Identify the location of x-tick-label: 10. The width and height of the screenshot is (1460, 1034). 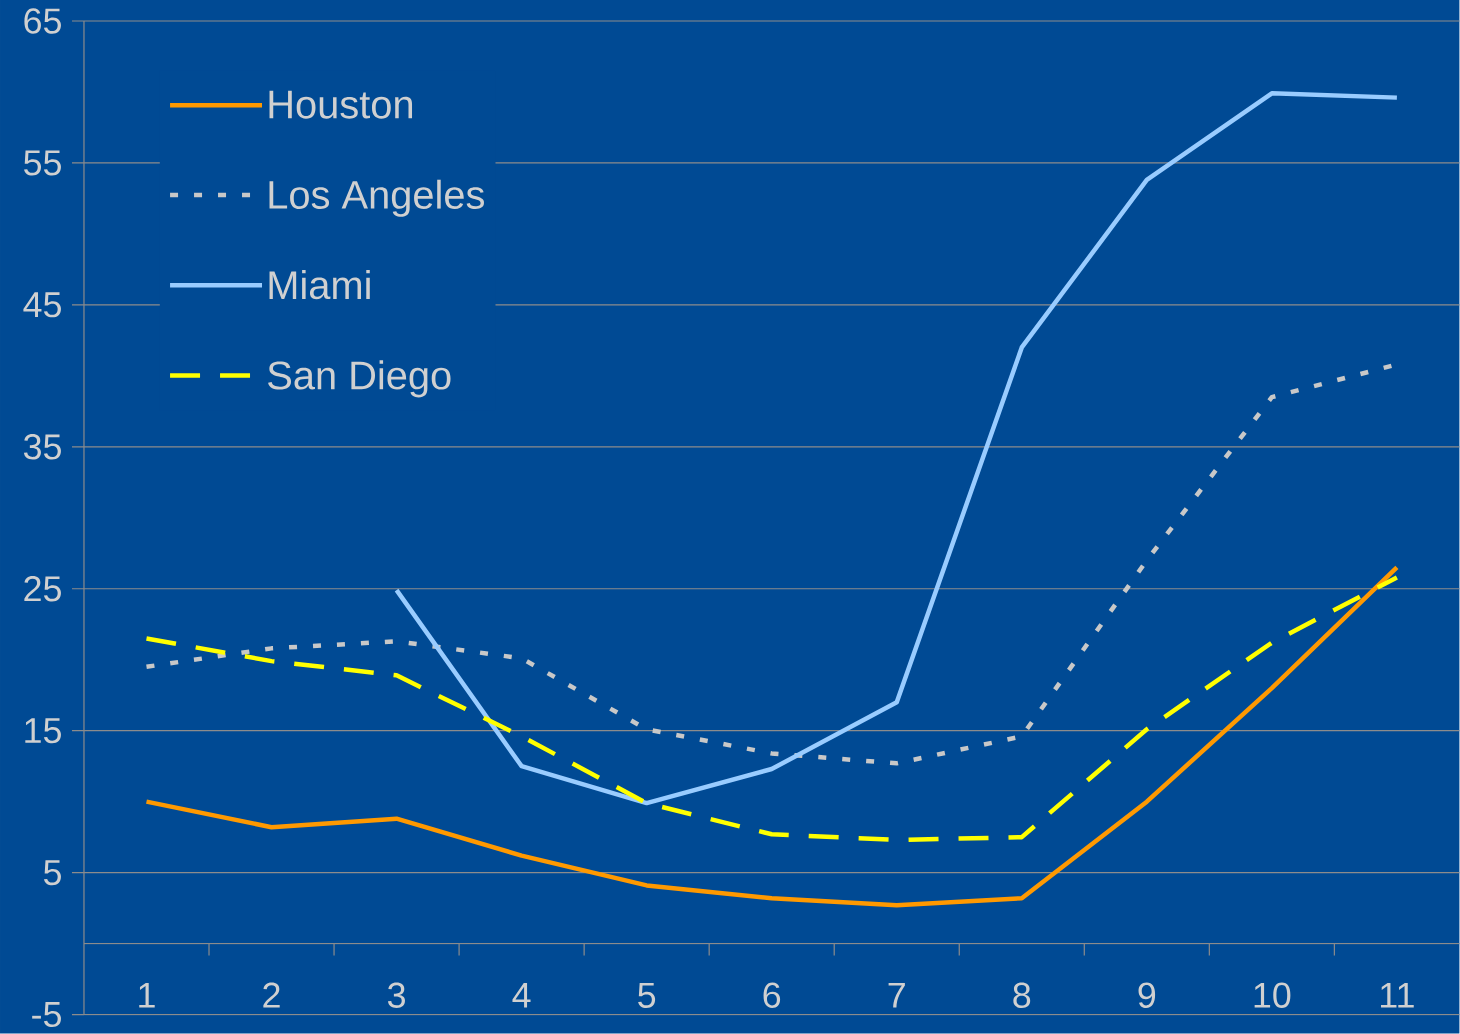
(1272, 995).